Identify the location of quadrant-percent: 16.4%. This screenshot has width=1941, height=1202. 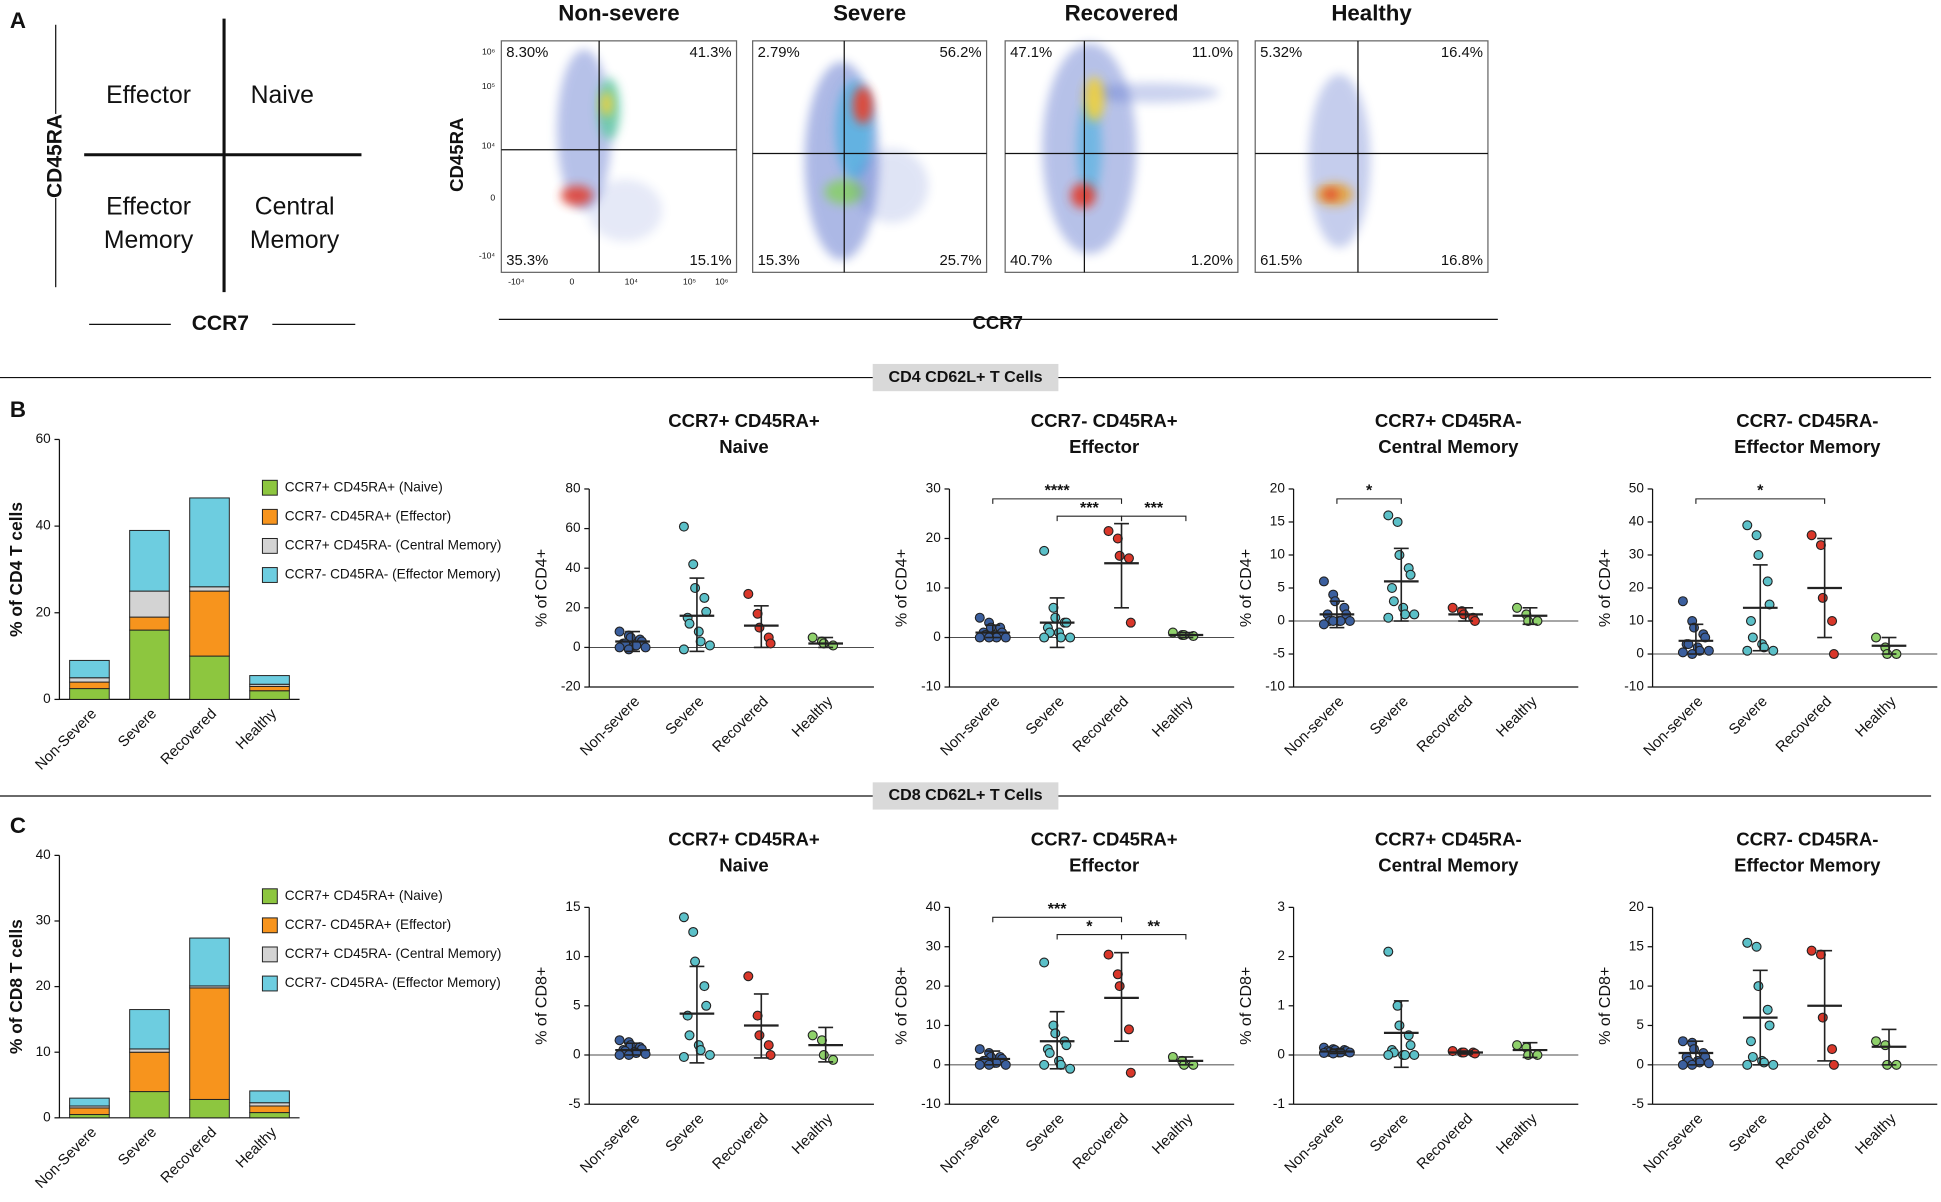
(1462, 53).